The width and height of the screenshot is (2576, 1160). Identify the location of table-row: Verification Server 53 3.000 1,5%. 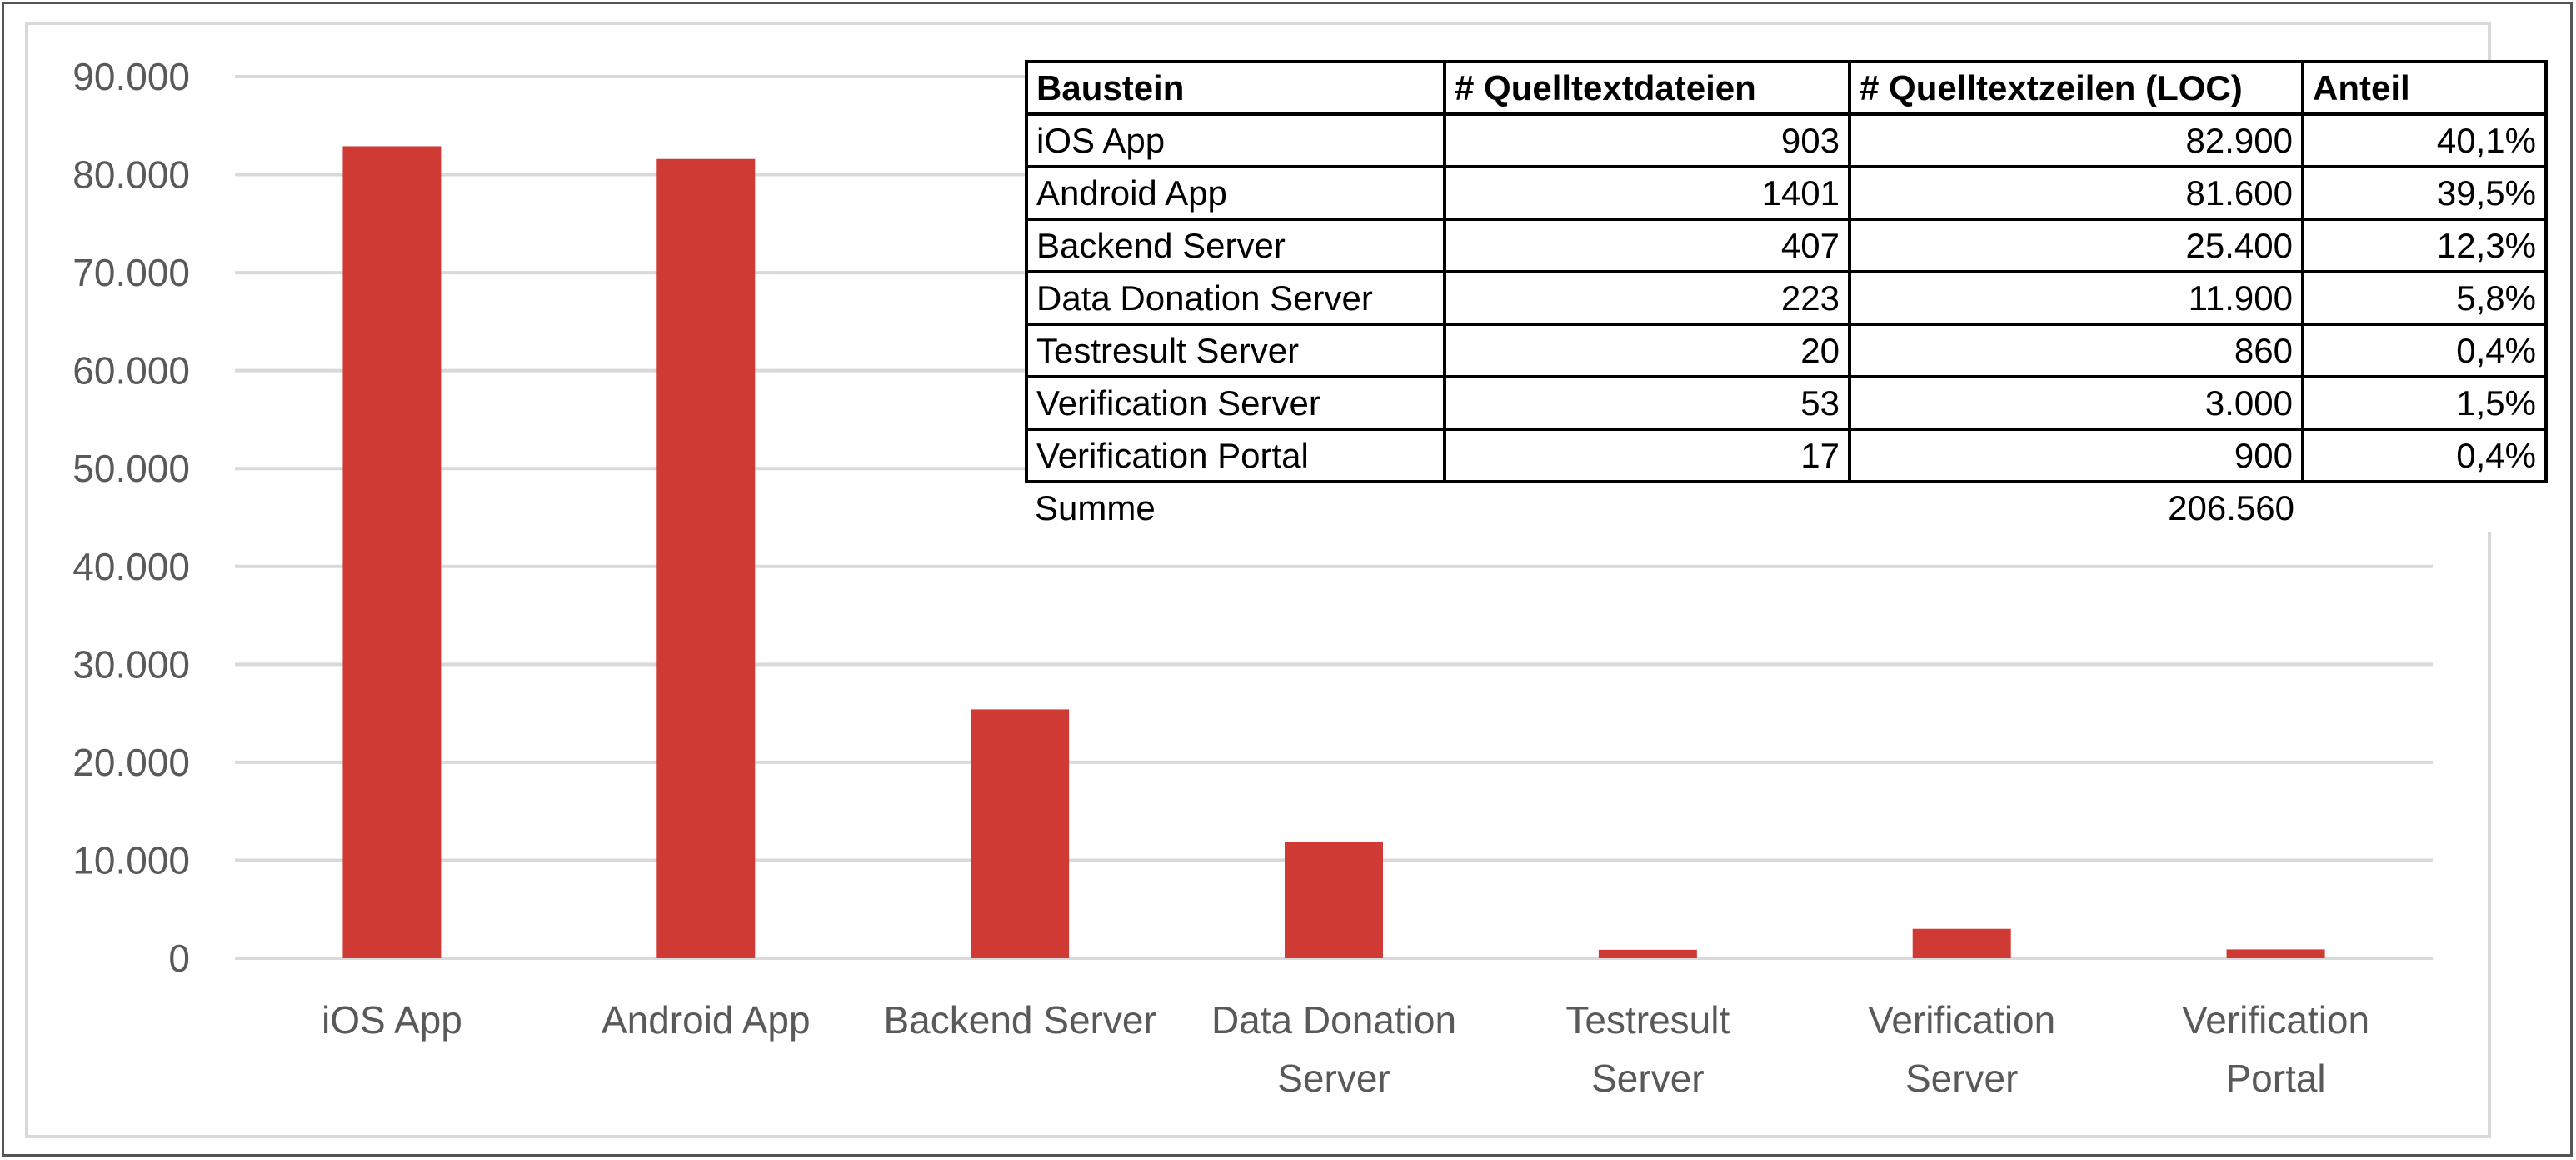
(1786, 403).